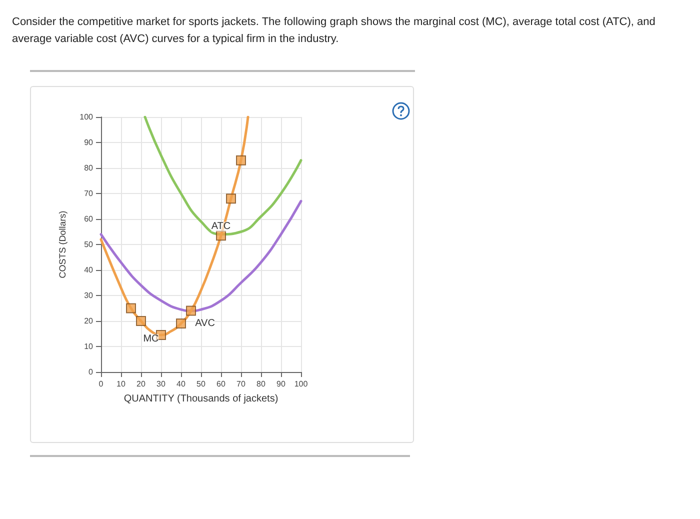 The height and width of the screenshot is (519, 700). What do you see at coordinates (181, 384) in the screenshot?
I see `x-tick-label: 40` at bounding box center [181, 384].